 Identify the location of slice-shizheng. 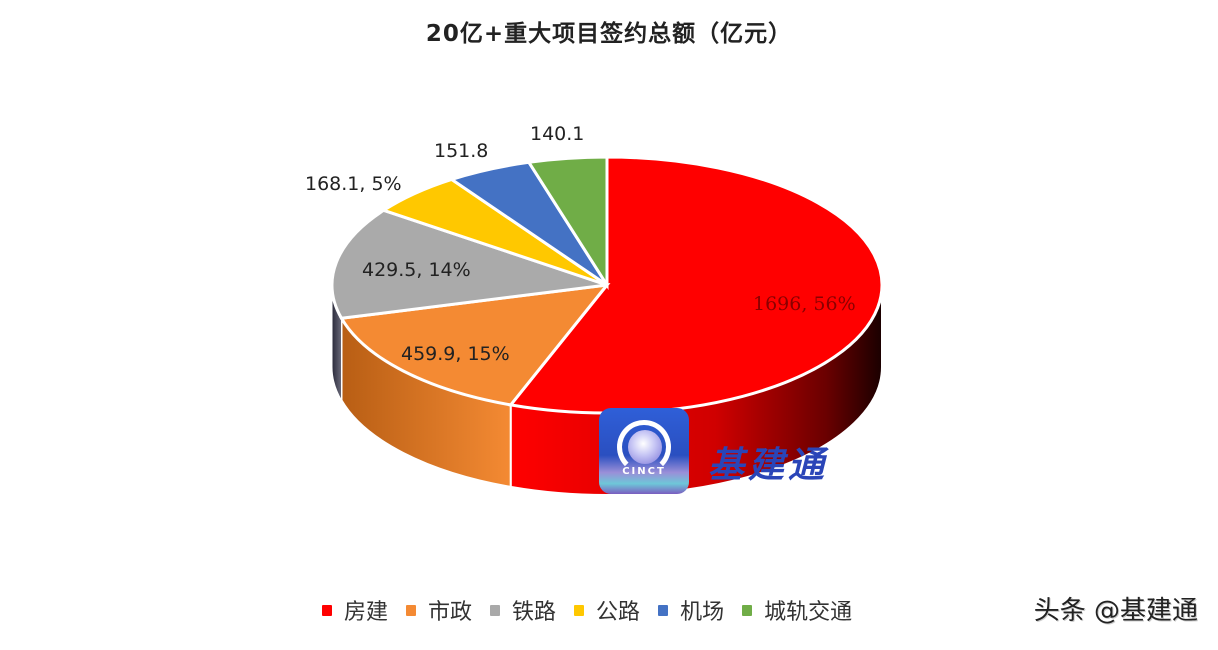
(475, 345).